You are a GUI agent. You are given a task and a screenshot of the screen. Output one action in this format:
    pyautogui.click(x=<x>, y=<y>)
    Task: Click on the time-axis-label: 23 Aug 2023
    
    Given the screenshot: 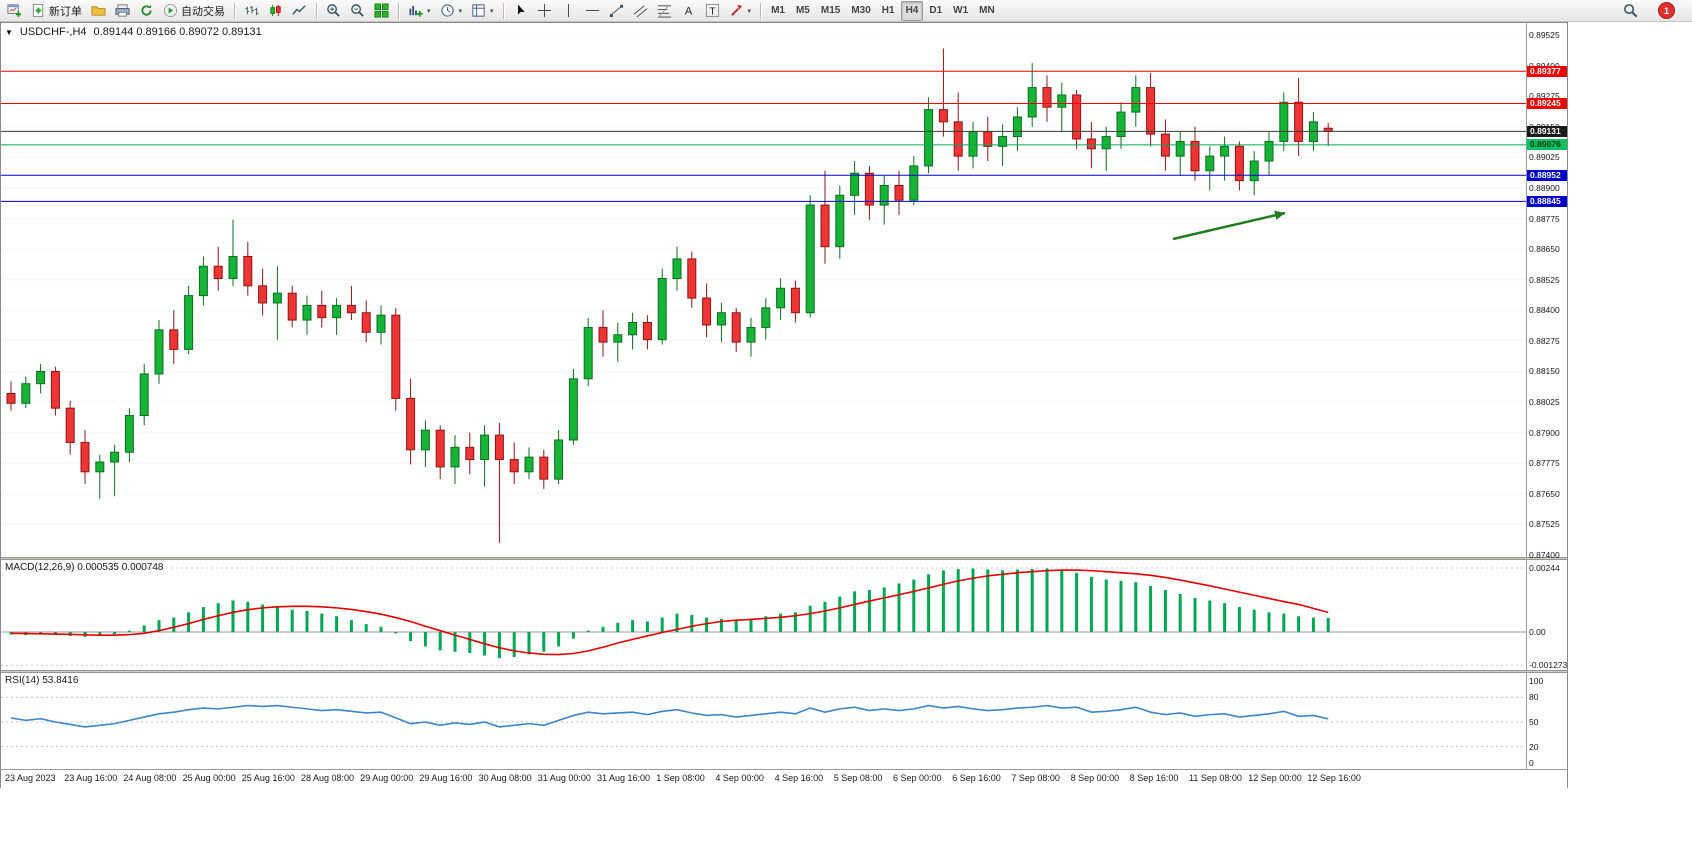 What is the action you would take?
    pyautogui.click(x=30, y=778)
    